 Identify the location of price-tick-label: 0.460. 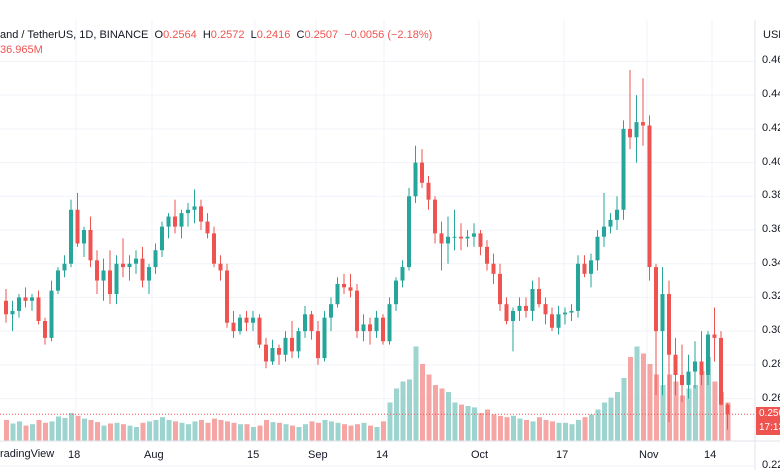
(771, 60).